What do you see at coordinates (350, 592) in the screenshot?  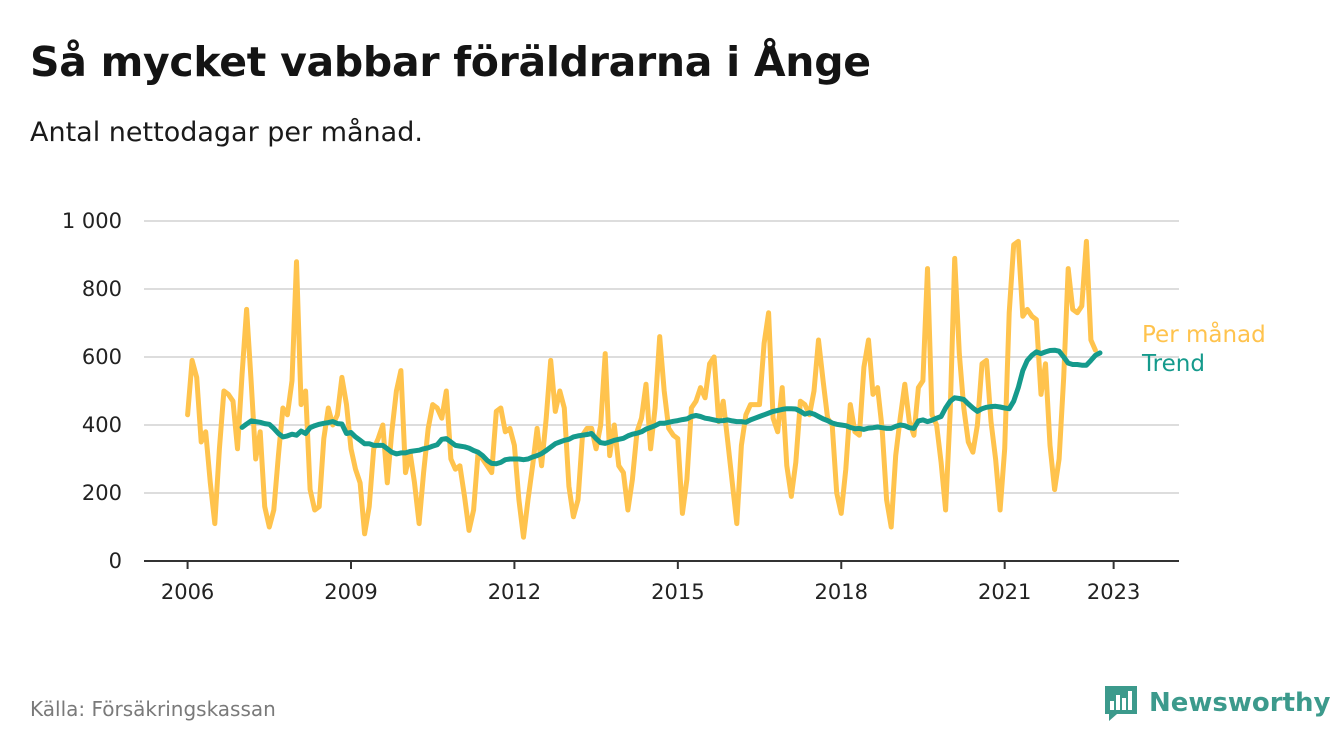 I see `x-tick-label: 2009` at bounding box center [350, 592].